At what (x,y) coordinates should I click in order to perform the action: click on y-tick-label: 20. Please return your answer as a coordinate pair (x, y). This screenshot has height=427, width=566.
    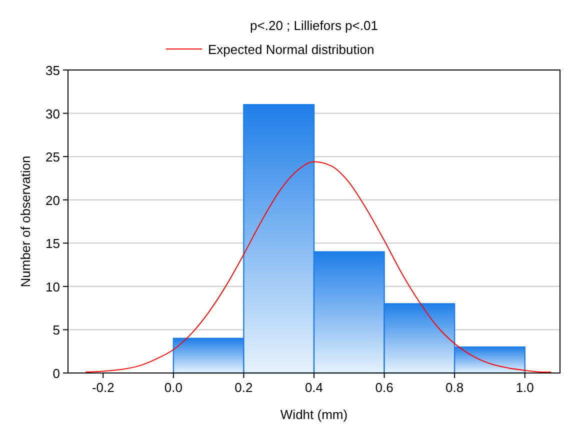
    Looking at the image, I should click on (53, 200).